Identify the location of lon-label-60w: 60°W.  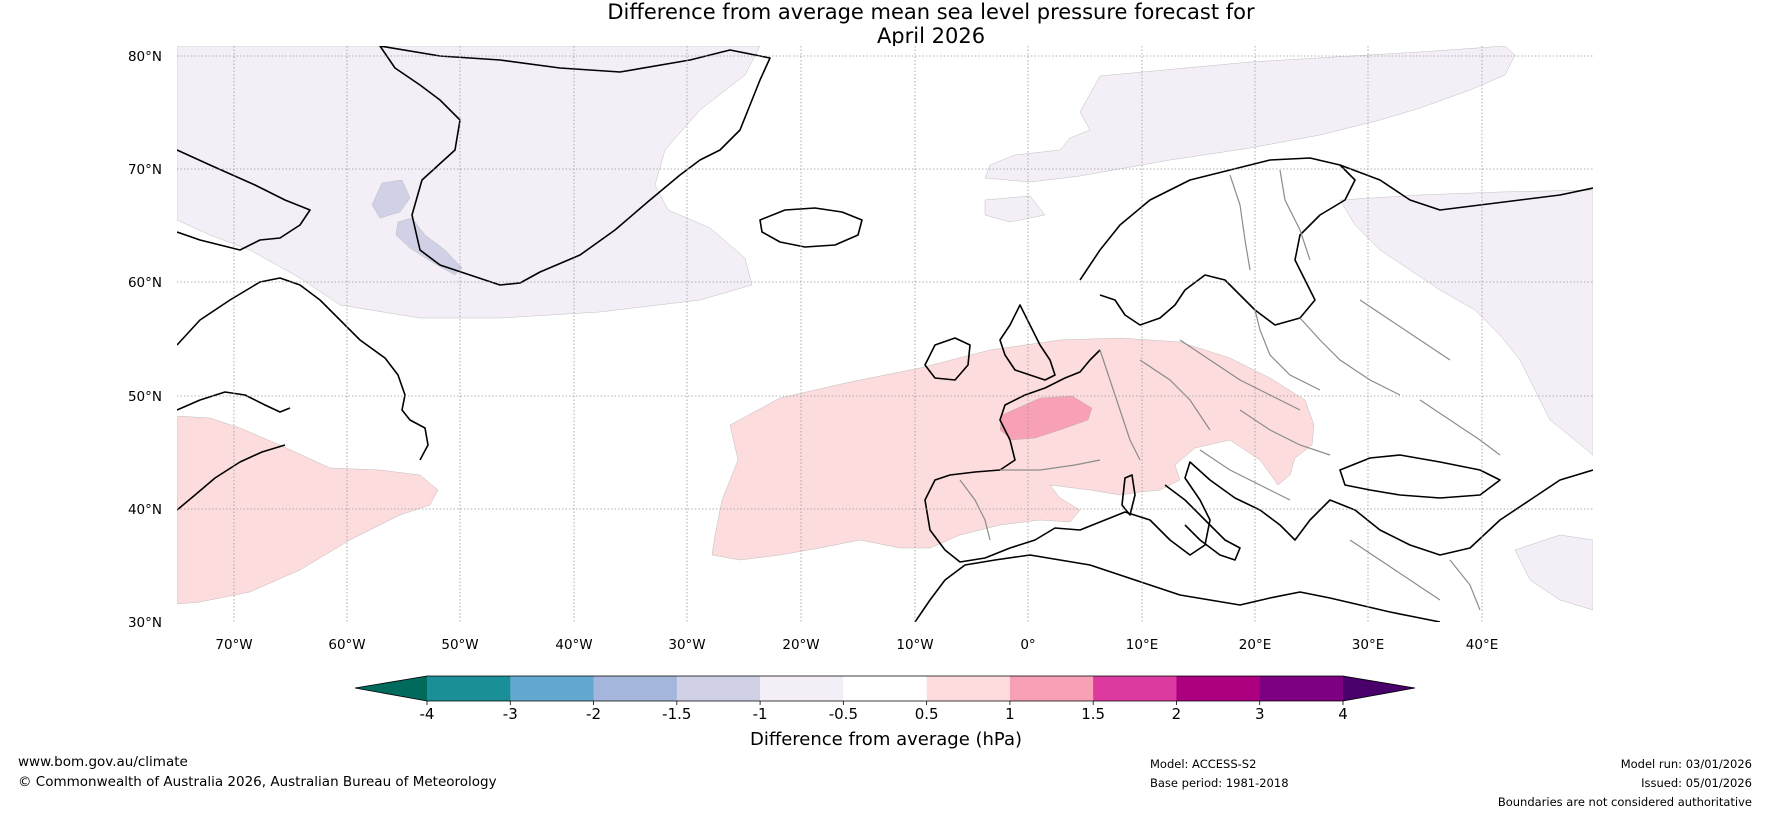
(346, 645).